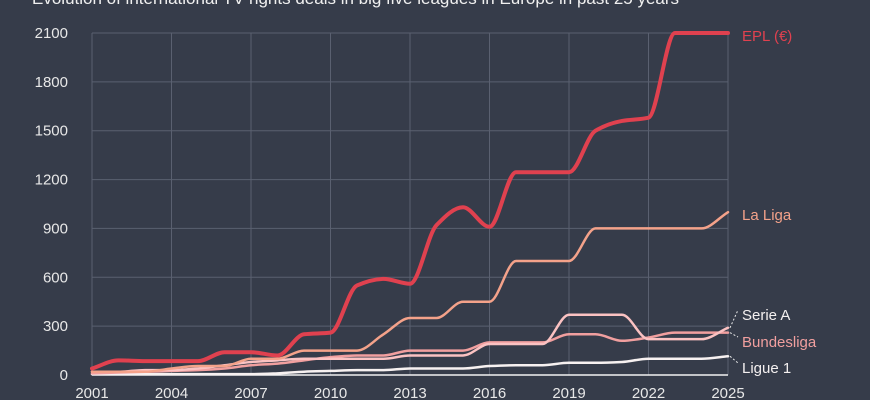  I want to click on x-tick-label: 2025, so click(727, 392).